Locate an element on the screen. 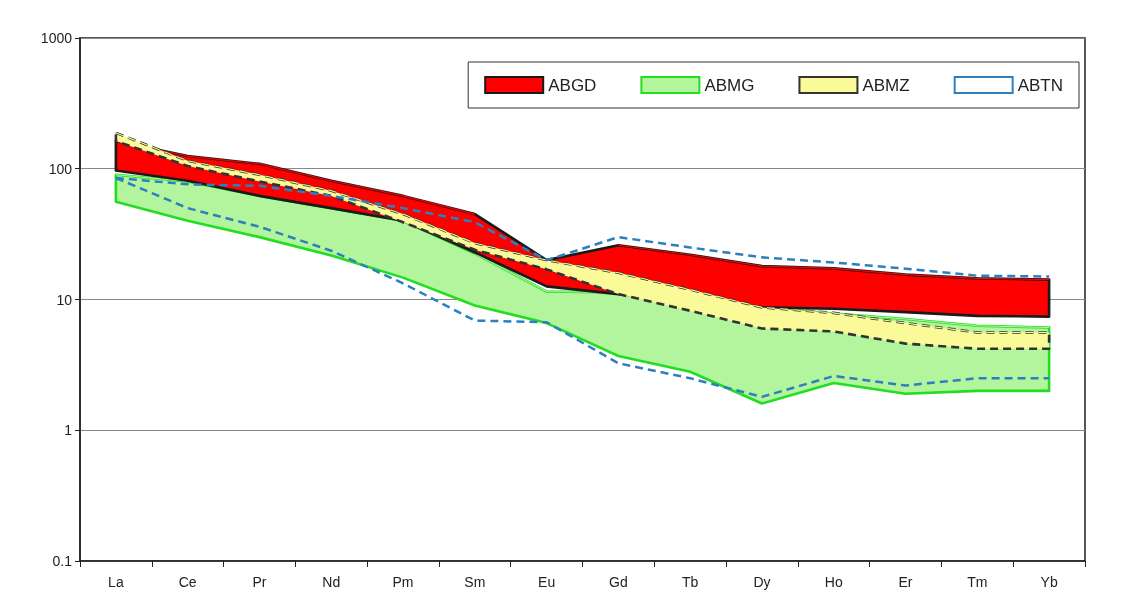  x-tick-label: Eu is located at coordinates (547, 582).